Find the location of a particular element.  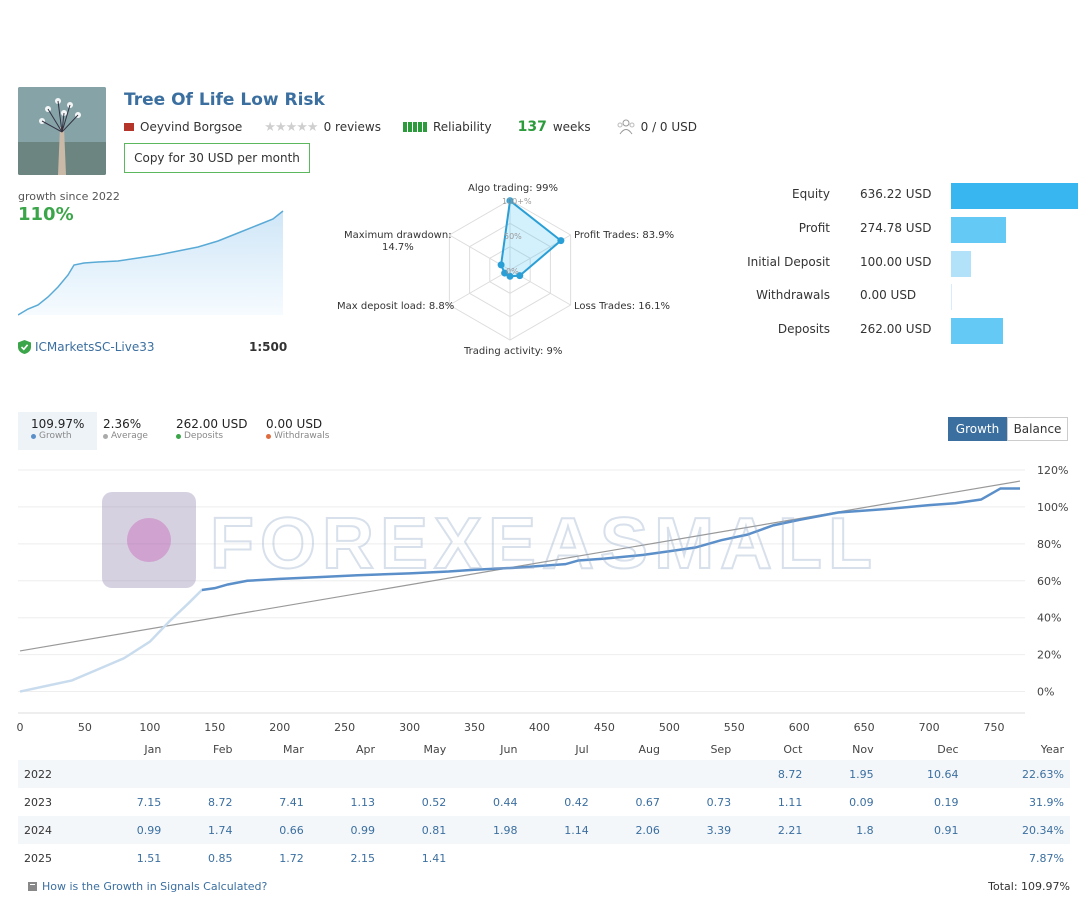

growth-line is located at coordinates (610, 539).